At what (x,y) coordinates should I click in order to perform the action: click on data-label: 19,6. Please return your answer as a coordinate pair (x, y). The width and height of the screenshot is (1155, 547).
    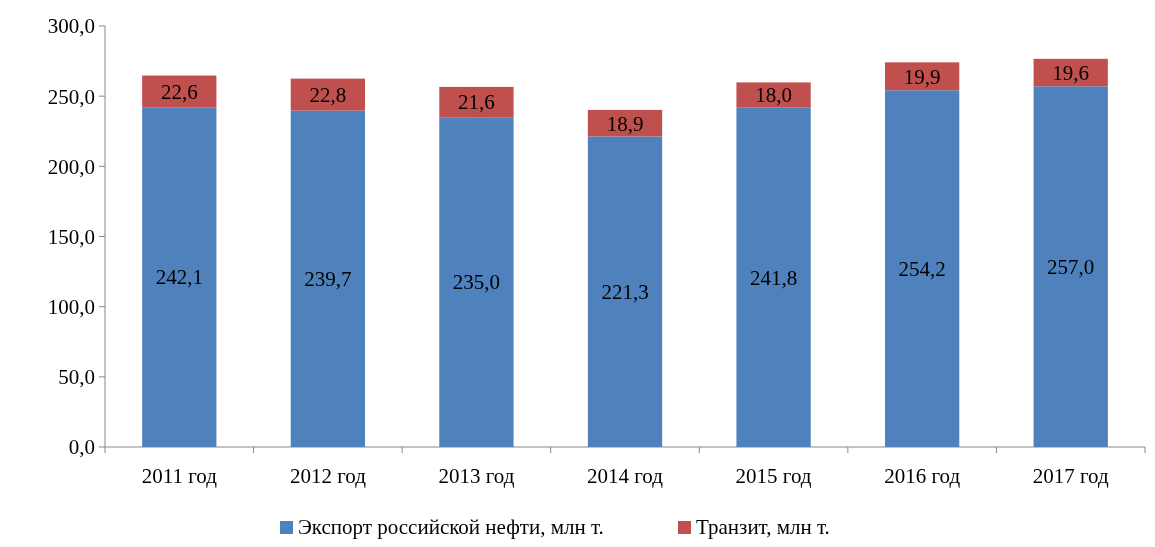
    Looking at the image, I should click on (1071, 72).